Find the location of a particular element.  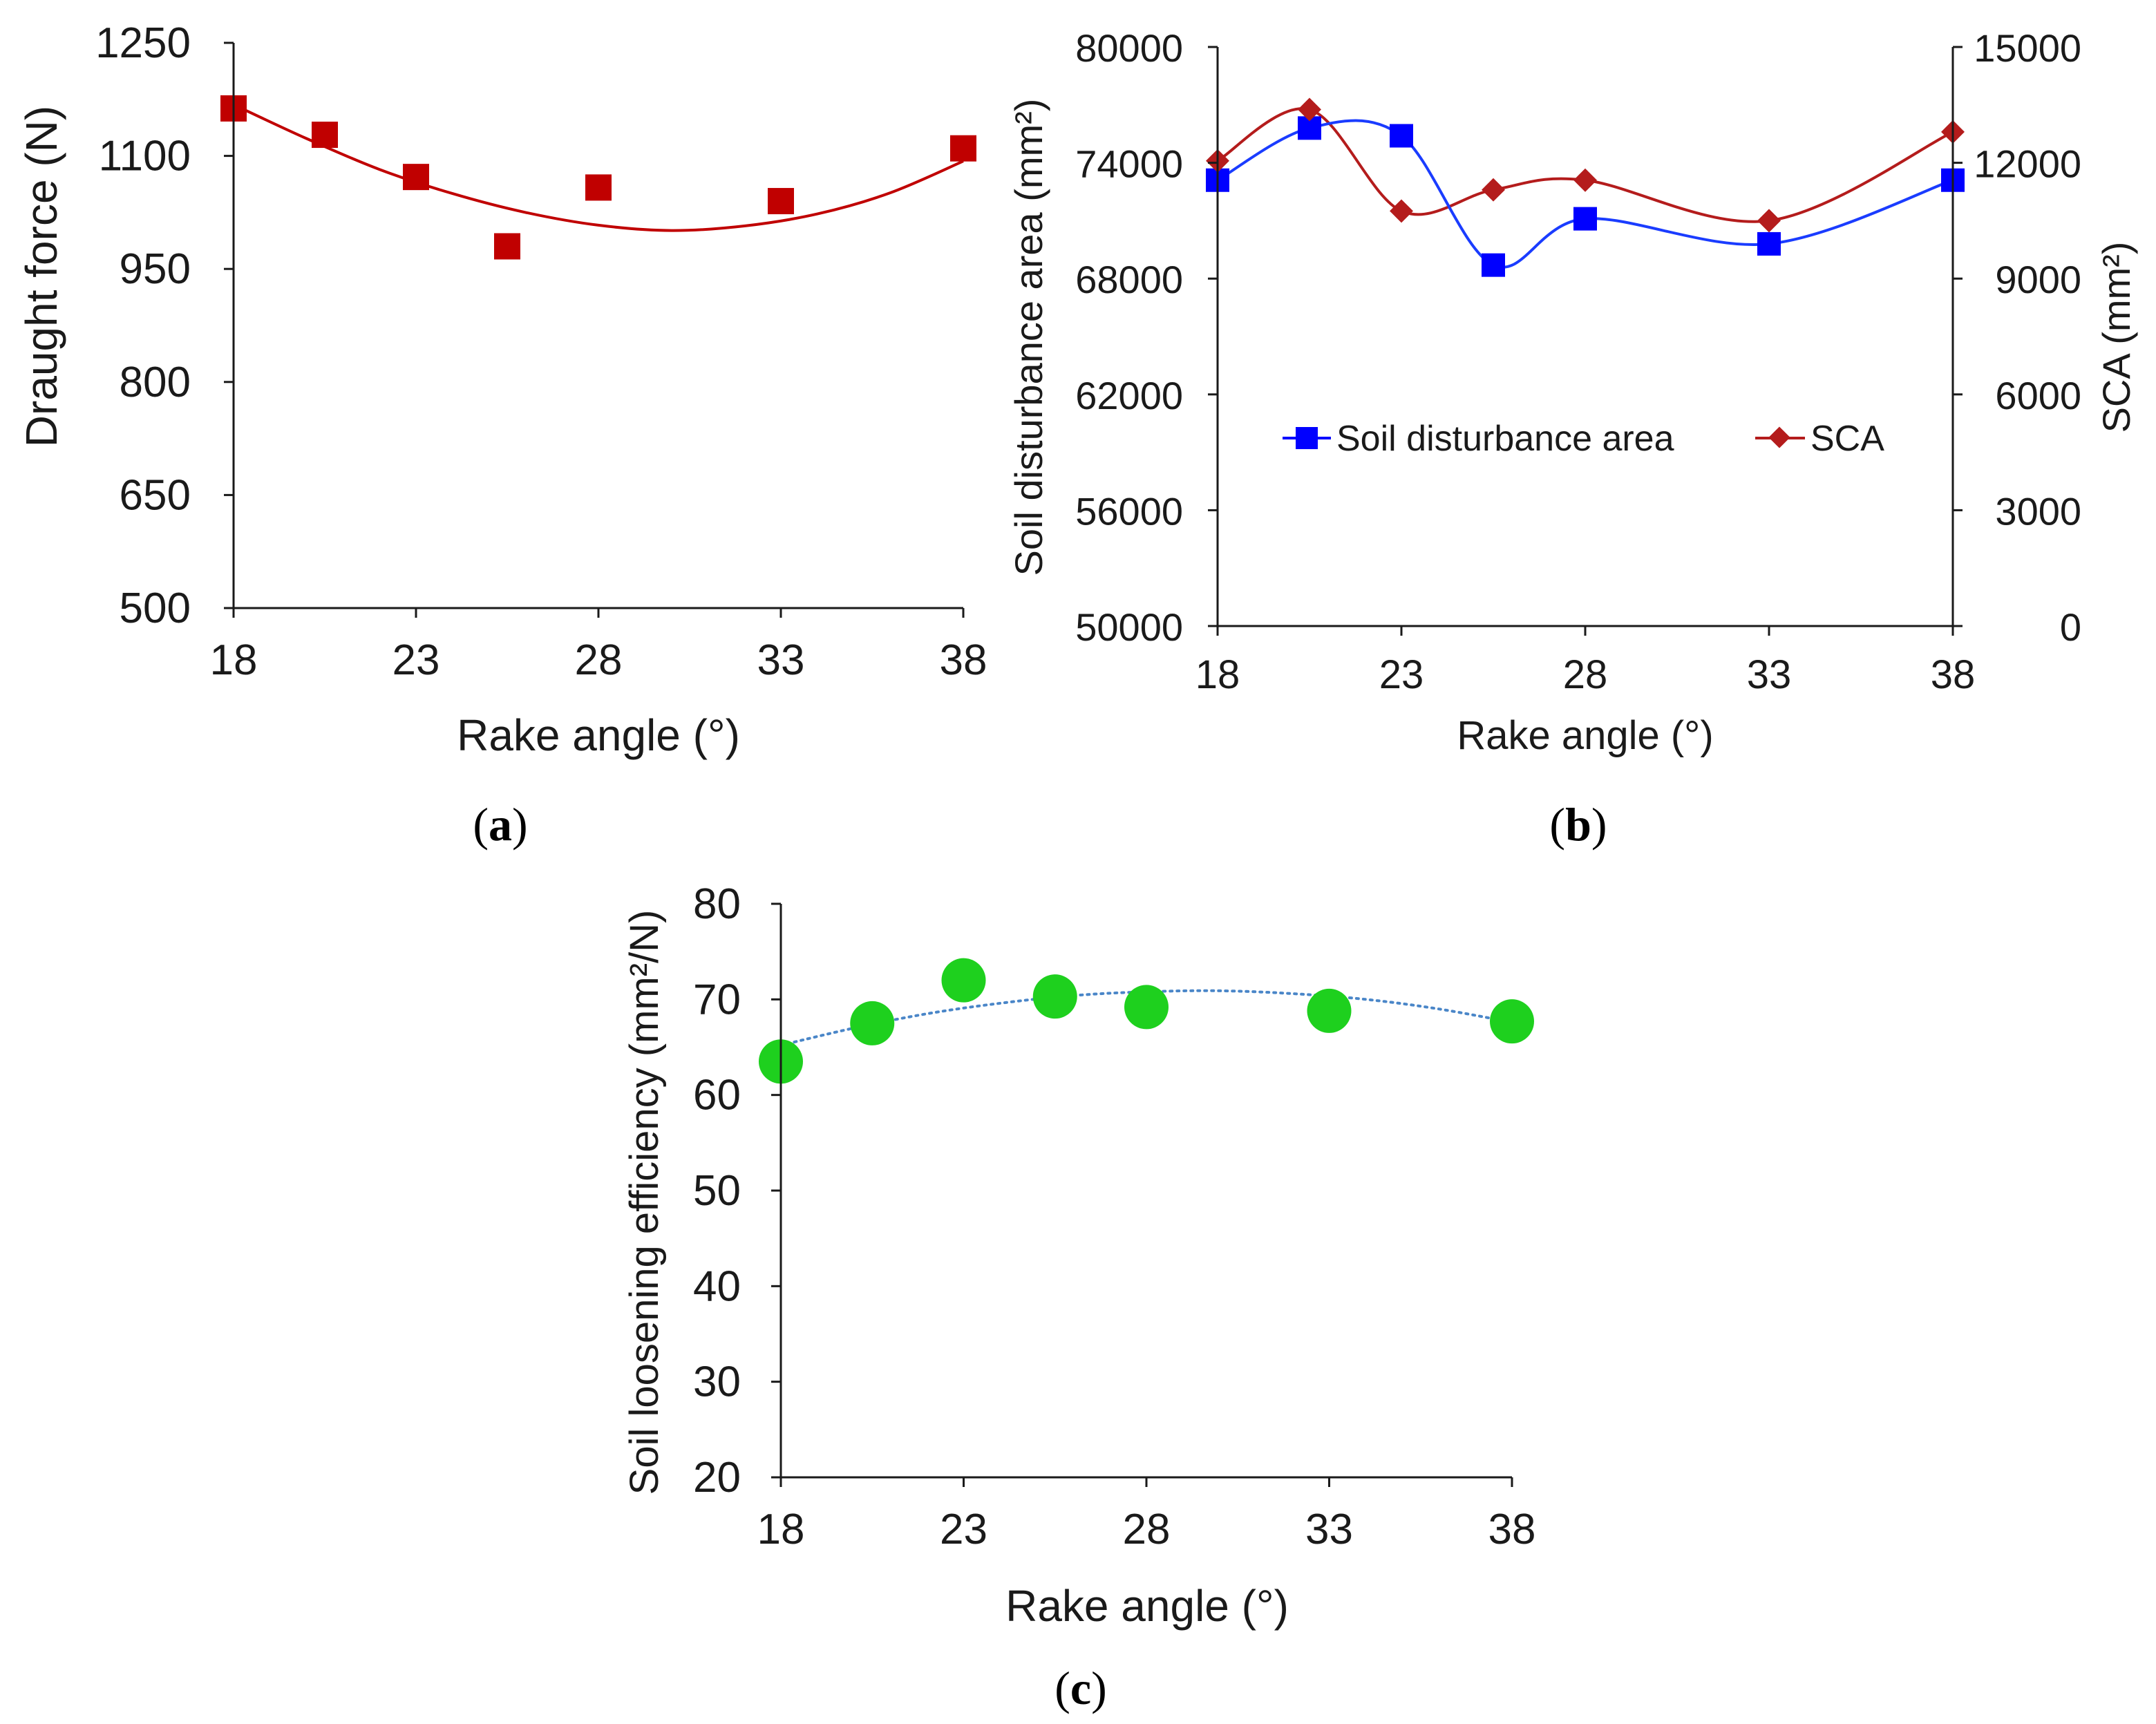

panel-b-right-y-axis-title: SCA (mm²) is located at coordinates (2116, 337).